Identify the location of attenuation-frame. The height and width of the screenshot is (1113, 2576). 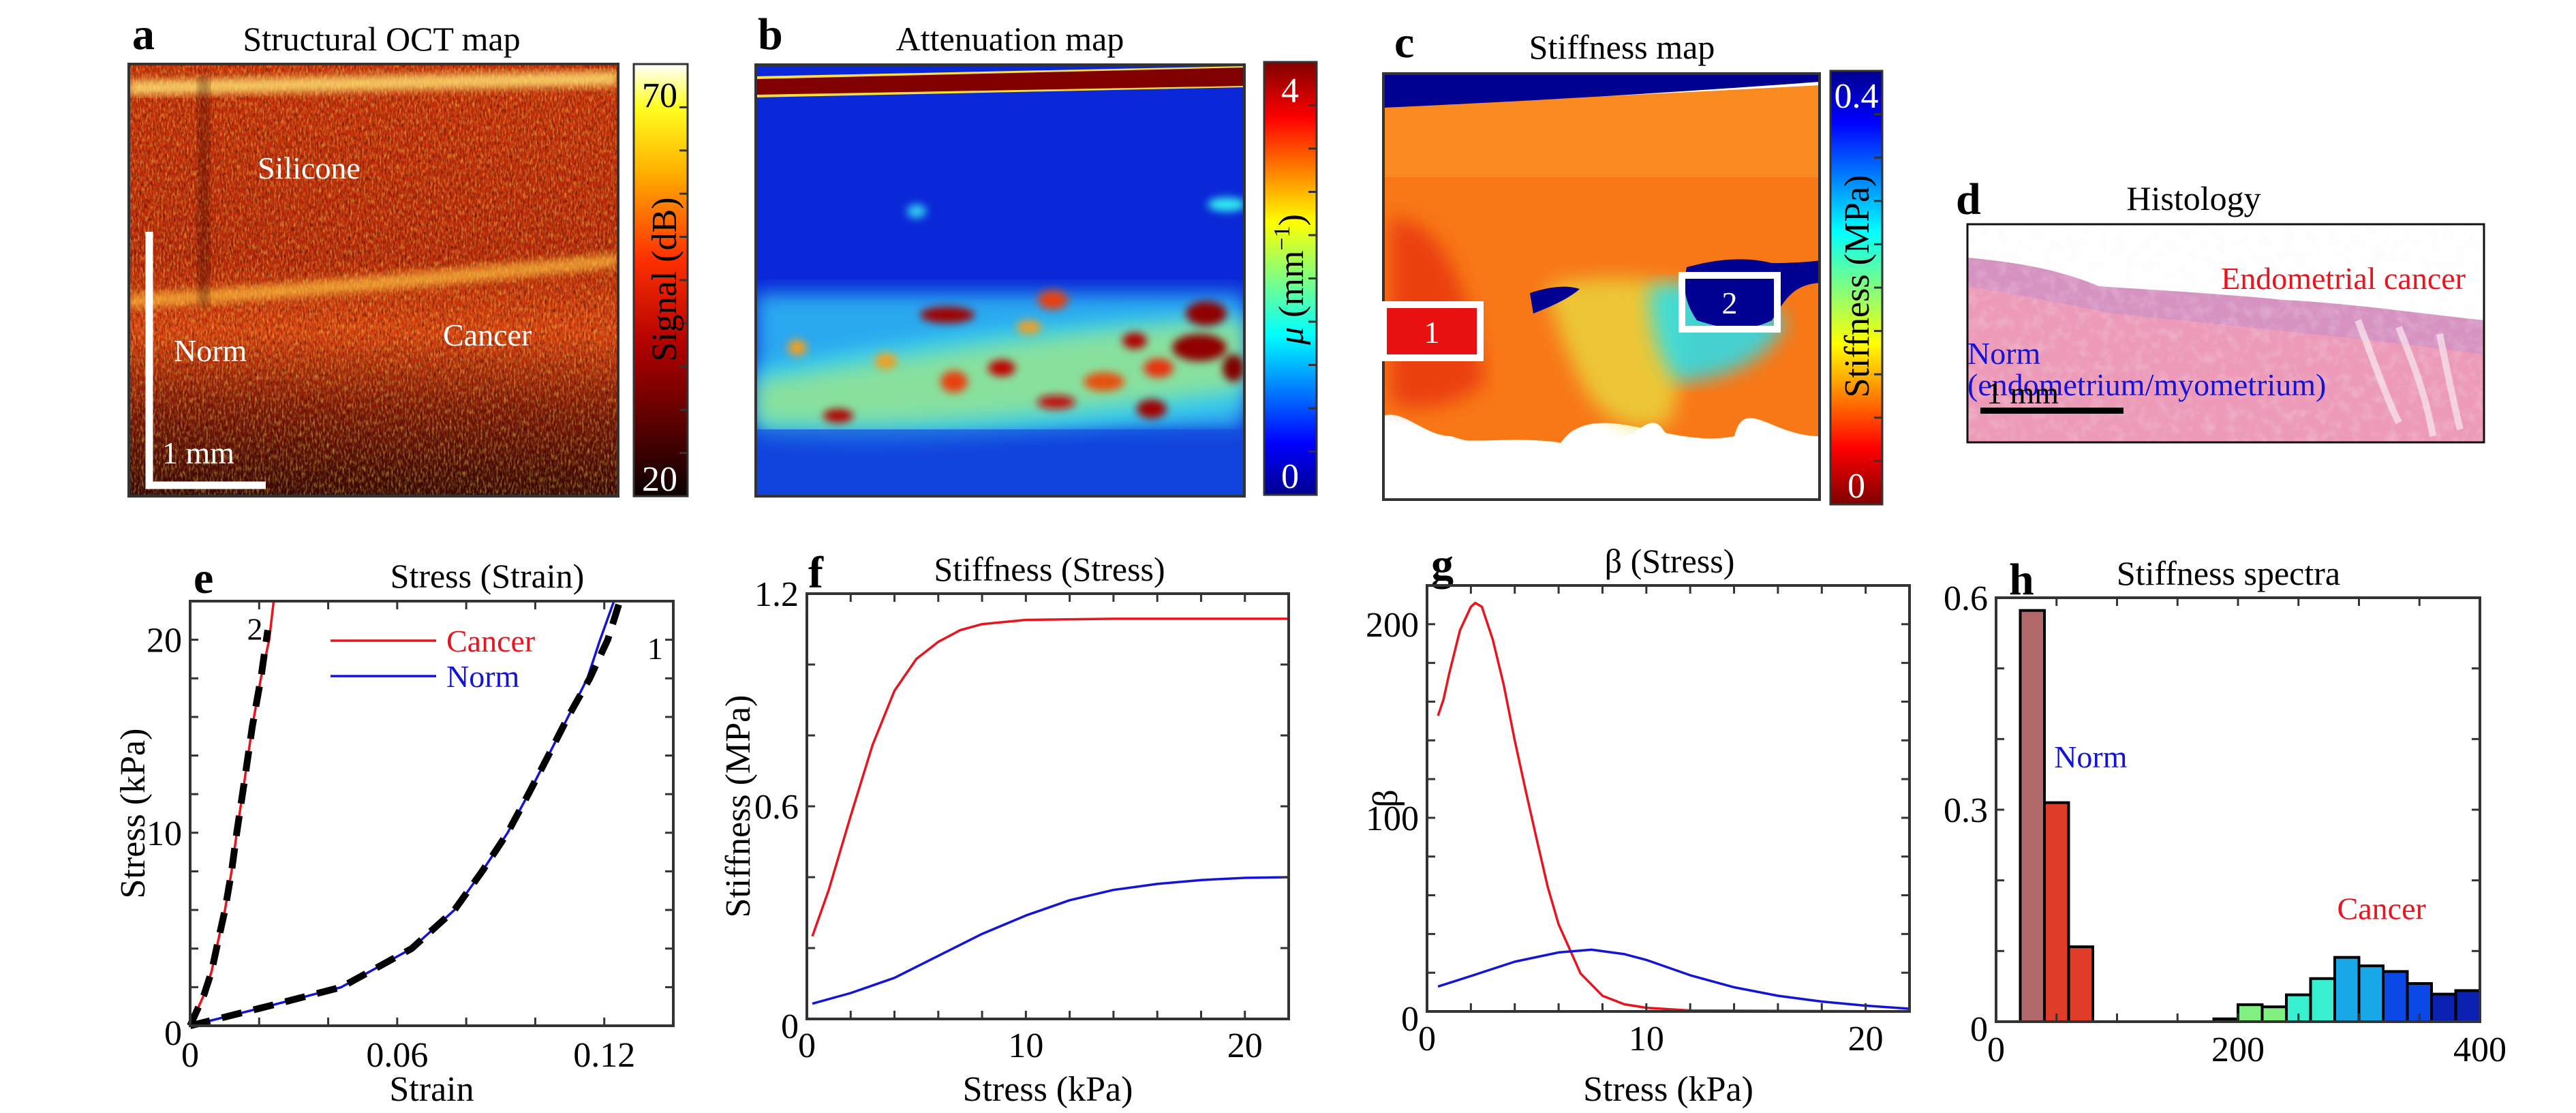
(1000, 280).